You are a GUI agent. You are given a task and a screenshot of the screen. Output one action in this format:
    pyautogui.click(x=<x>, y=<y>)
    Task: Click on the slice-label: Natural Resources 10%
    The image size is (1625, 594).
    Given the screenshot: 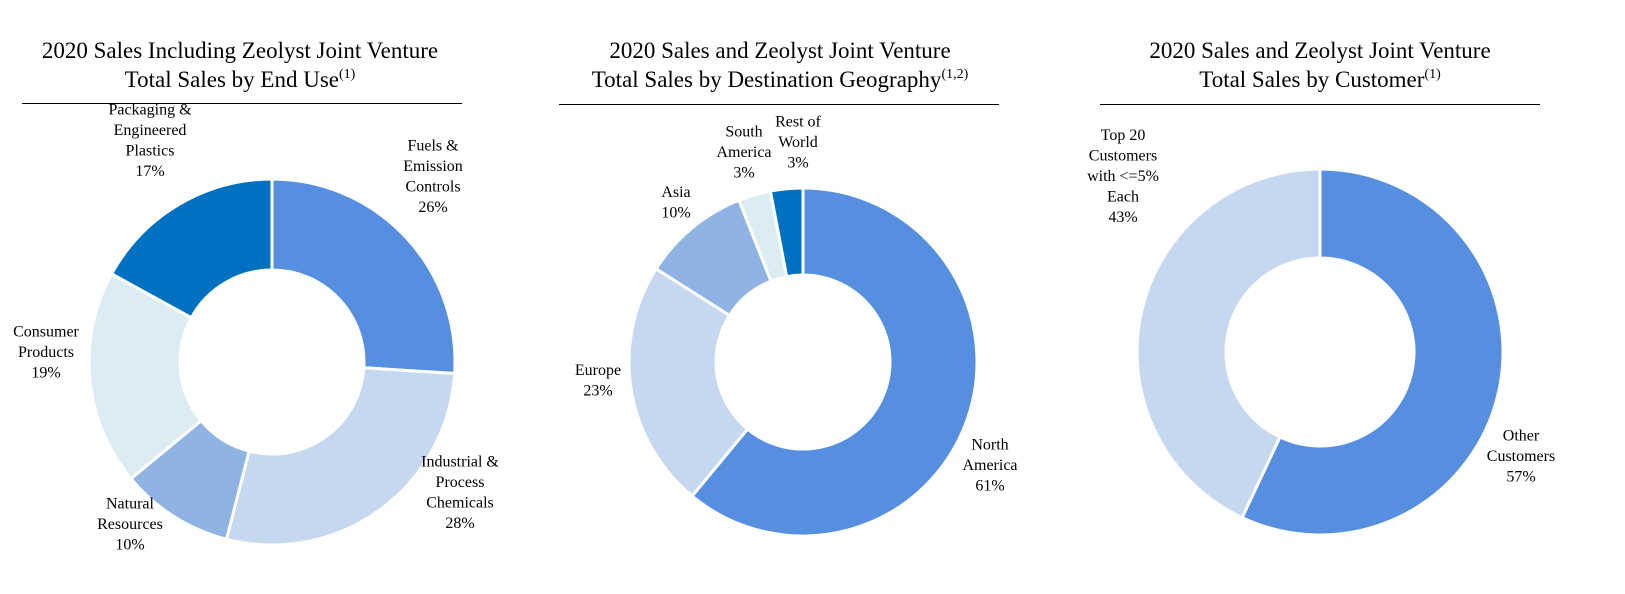 What is the action you would take?
    pyautogui.click(x=130, y=525)
    